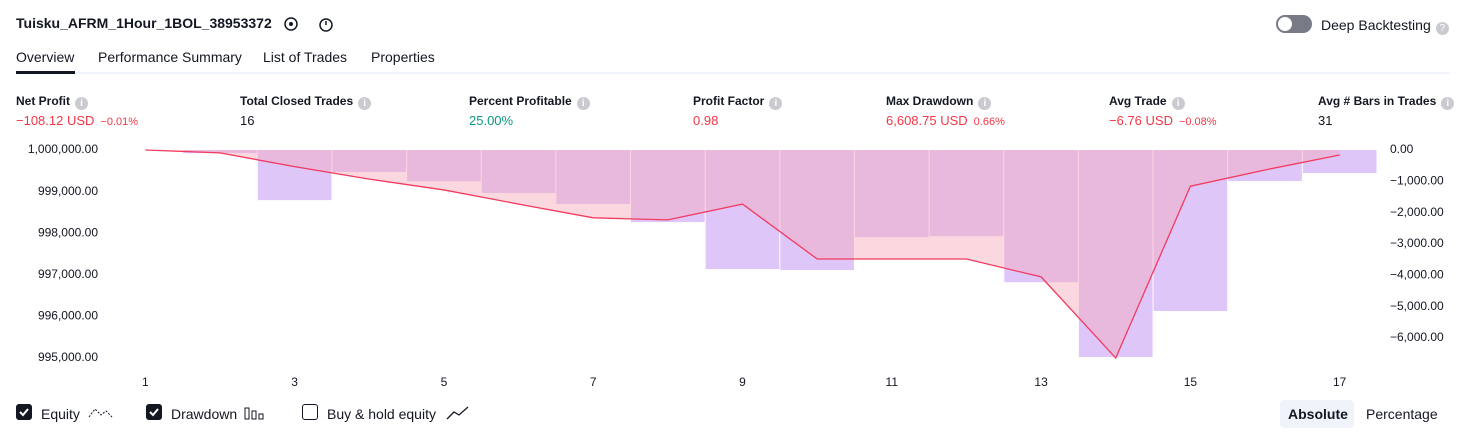 The height and width of the screenshot is (438, 1466). Describe the element at coordinates (119, 122) in the screenshot. I see `t: −0.01%` at that location.